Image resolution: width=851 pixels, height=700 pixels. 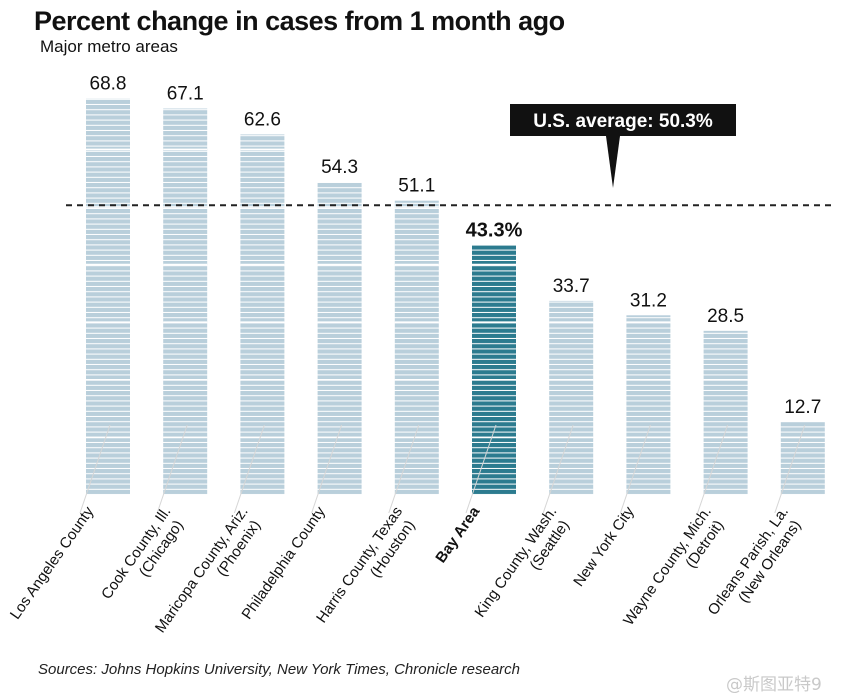 I want to click on category-label: New York City, so click(x=604, y=546).